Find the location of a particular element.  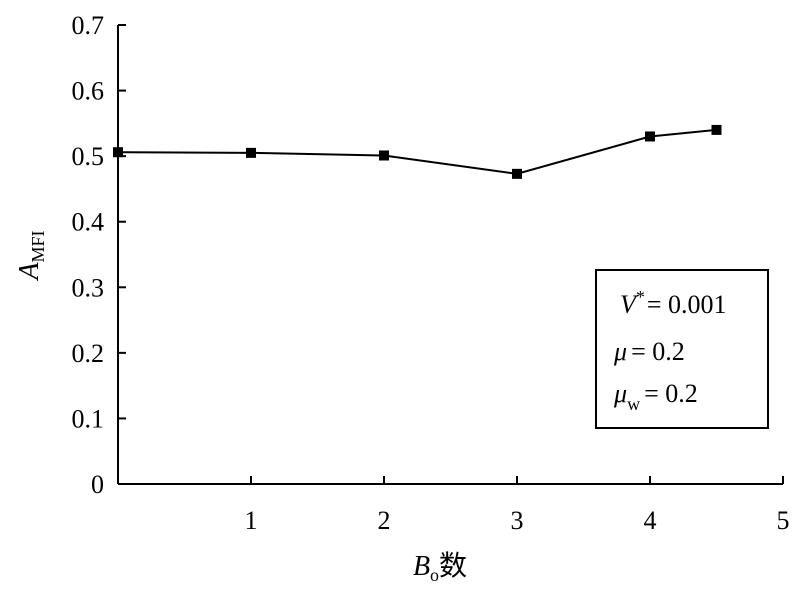

y-tick-label: 0.4 is located at coordinates (88, 222).